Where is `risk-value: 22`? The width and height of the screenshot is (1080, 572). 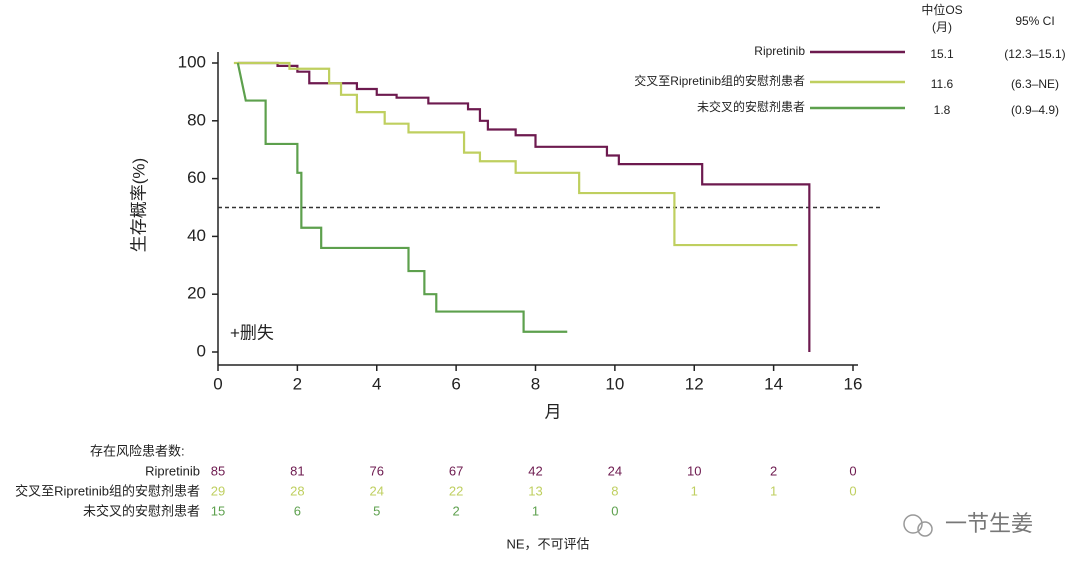 risk-value: 22 is located at coordinates (456, 490).